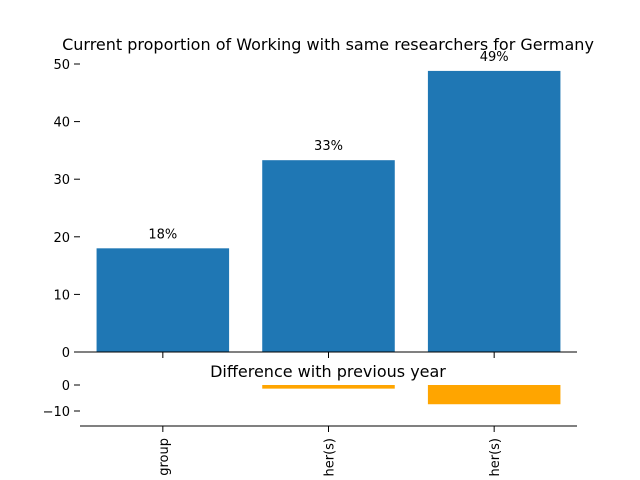 This screenshot has width=640, height=480. What do you see at coordinates (61, 123) in the screenshot?
I see `y-tick-label-4: 40` at bounding box center [61, 123].